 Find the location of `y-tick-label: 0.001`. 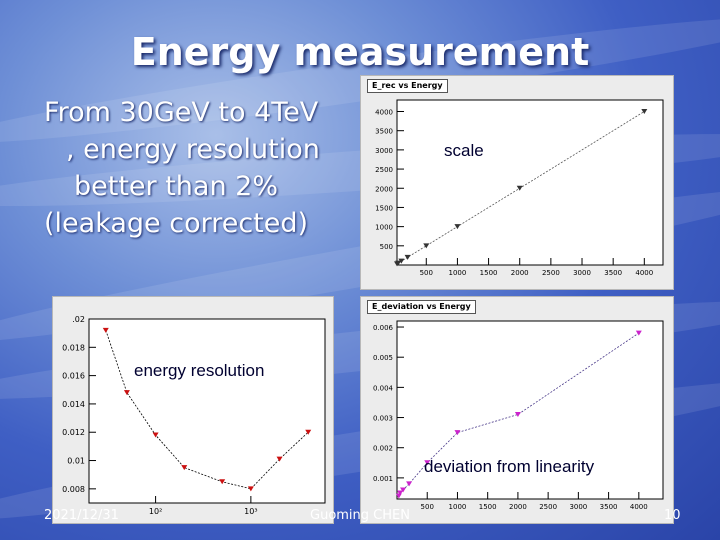

y-tick-label: 0.001 is located at coordinates (383, 479).